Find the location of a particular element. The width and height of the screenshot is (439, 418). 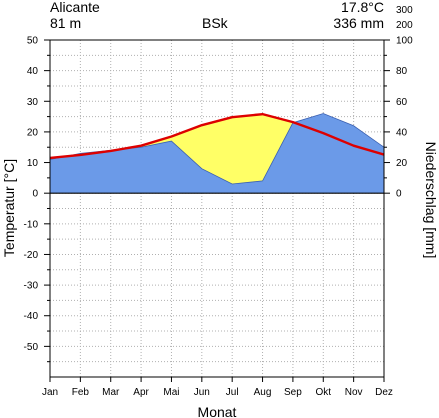

arid-area is located at coordinates (172, 149).